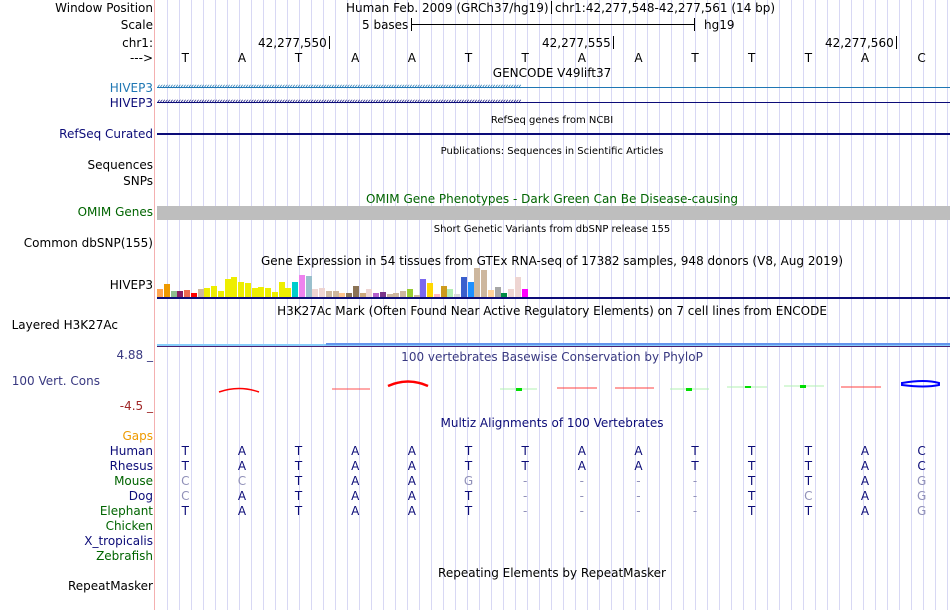  What do you see at coordinates (468, 481) in the screenshot?
I see `alignment-base: G` at bounding box center [468, 481].